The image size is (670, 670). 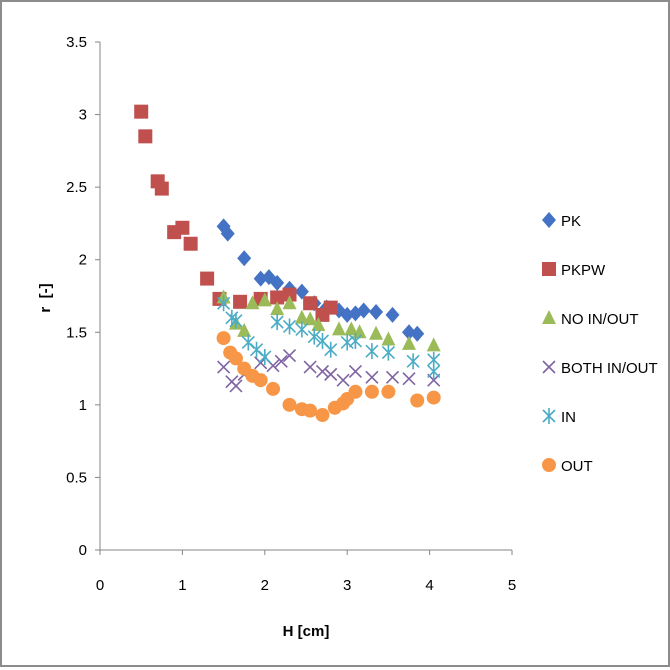 I want to click on legend-item: IN, so click(x=559, y=417).